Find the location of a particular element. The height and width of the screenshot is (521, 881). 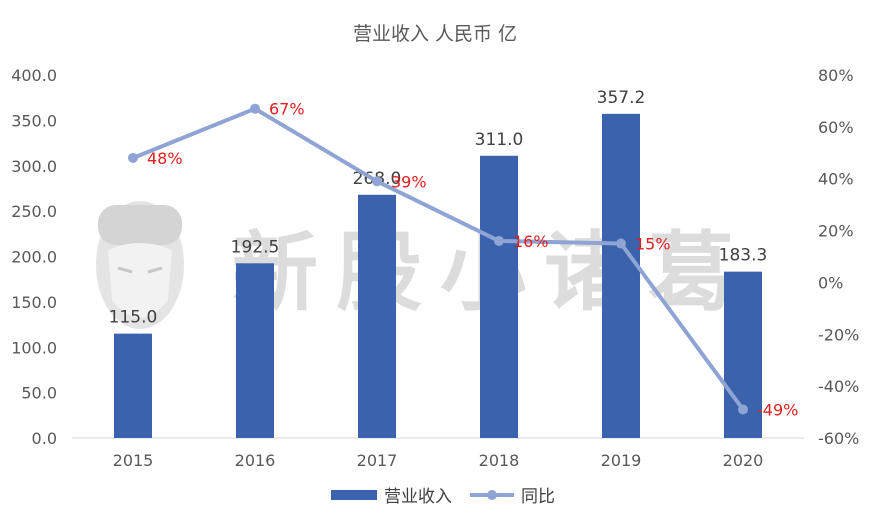

yoy-data-label: 39% is located at coordinates (409, 181).